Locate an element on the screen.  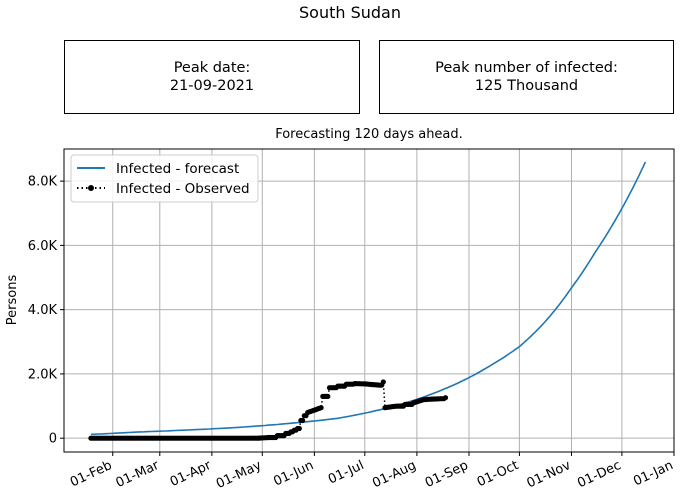
x-tick-label: 01-Dec is located at coordinates (599, 474).